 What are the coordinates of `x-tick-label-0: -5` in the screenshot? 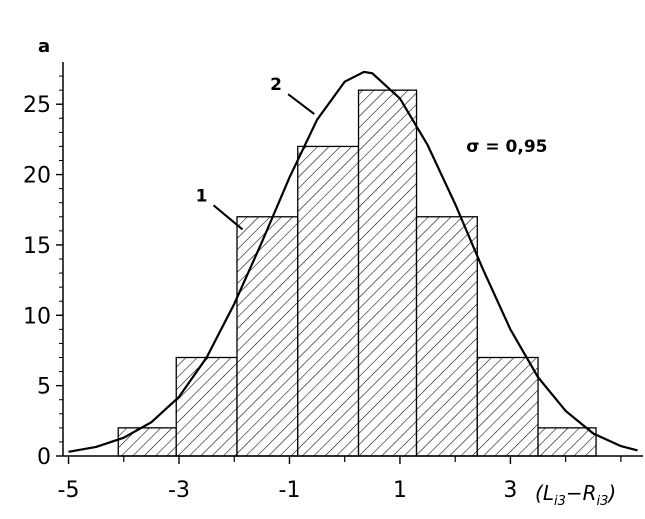 It's located at (69, 490).